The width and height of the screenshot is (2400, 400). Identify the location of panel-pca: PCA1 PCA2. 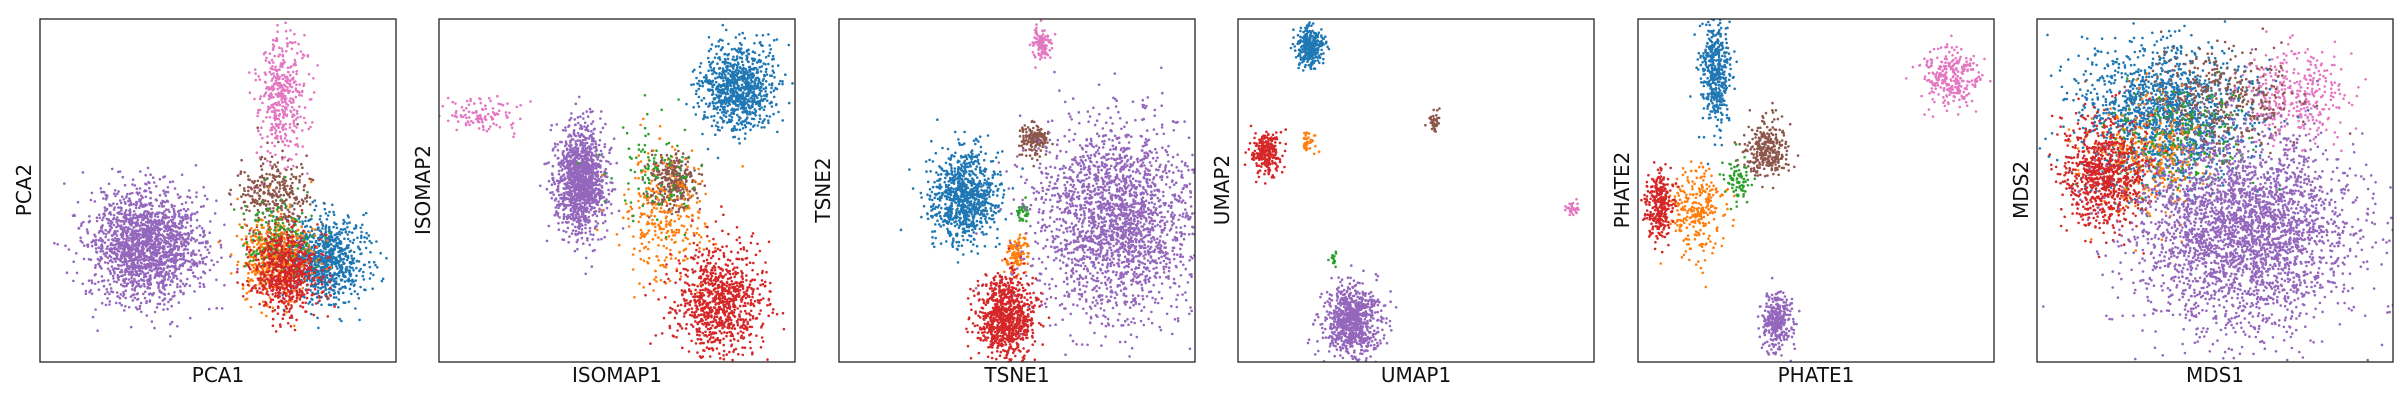
(204, 202).